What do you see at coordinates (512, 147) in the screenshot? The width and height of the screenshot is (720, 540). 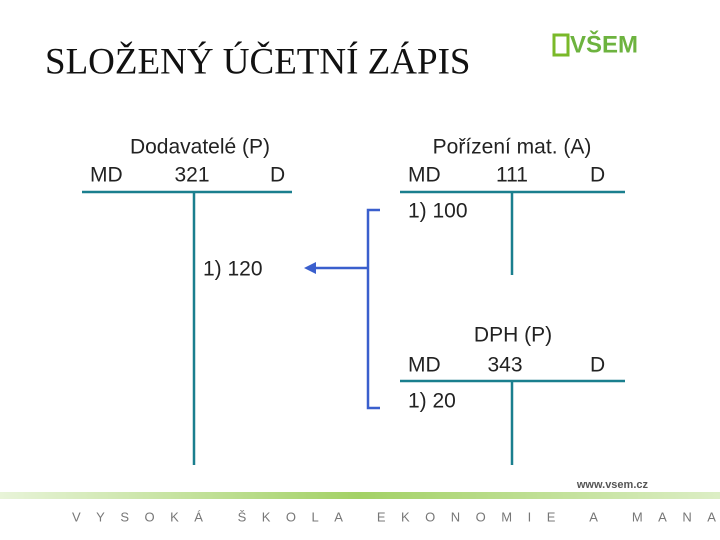 I see `account-title: Pořízení mat. (A)` at bounding box center [512, 147].